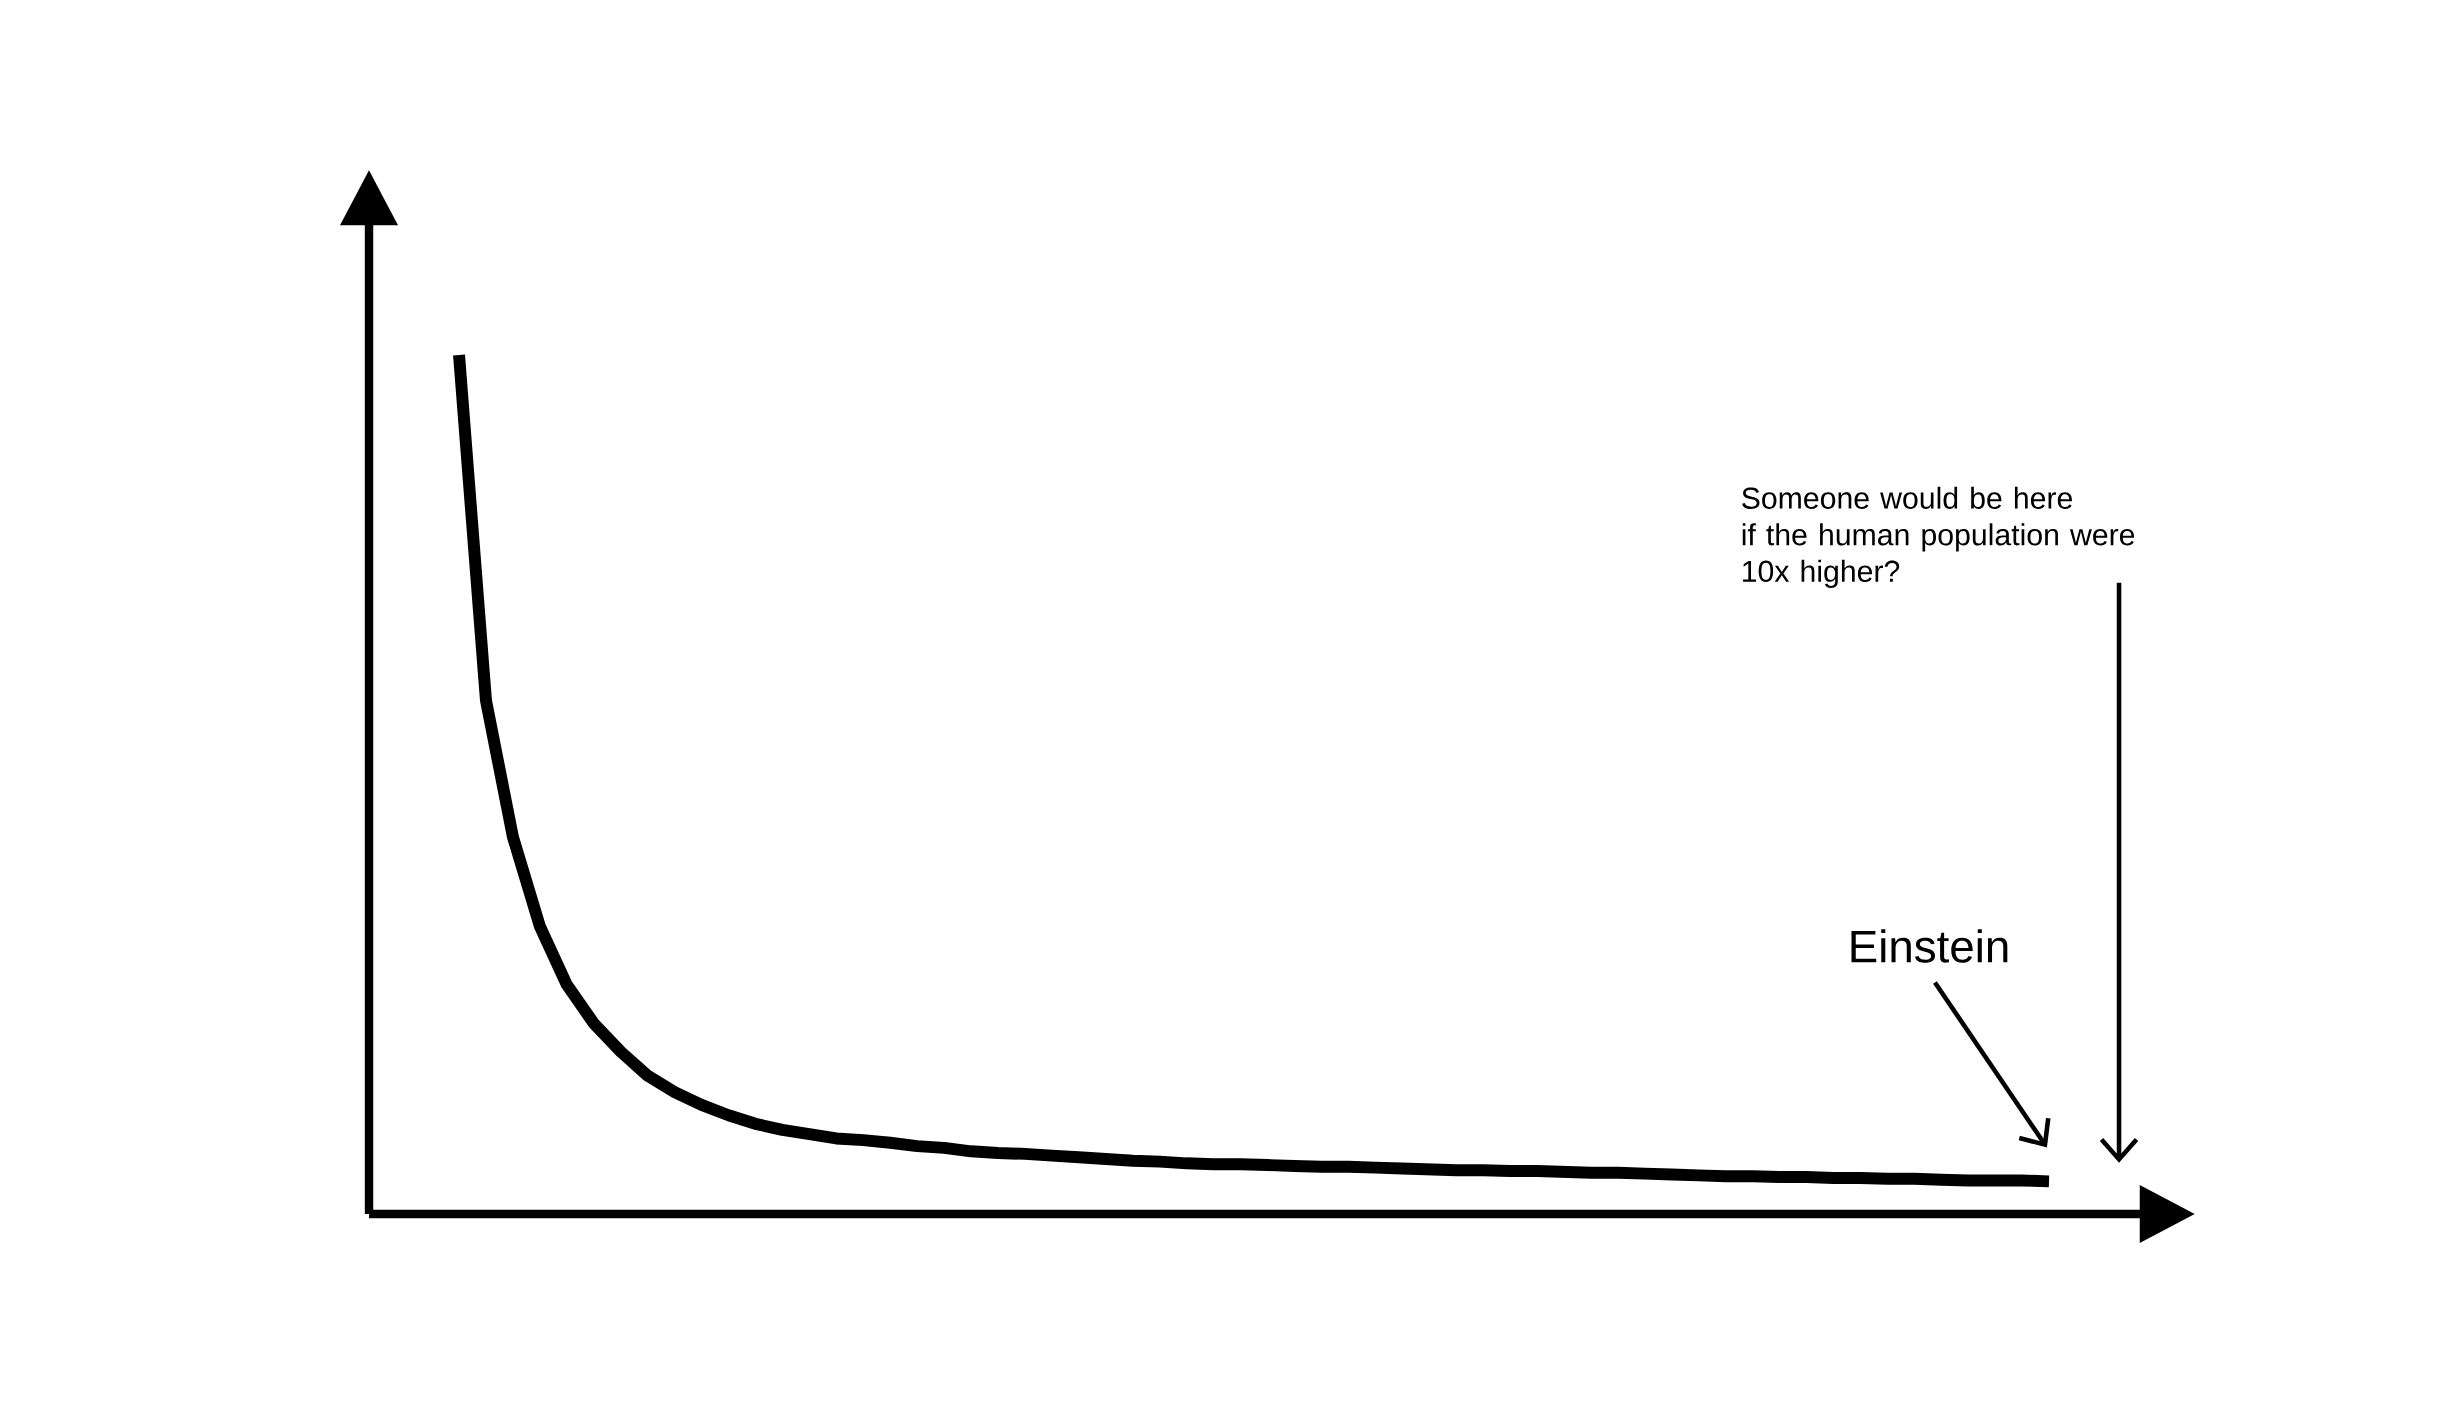 The height and width of the screenshot is (1410, 2440). Describe the element at coordinates (1938, 537) in the screenshot. I see `annotation: Someone would be here if the human population were 10x higher?` at that location.